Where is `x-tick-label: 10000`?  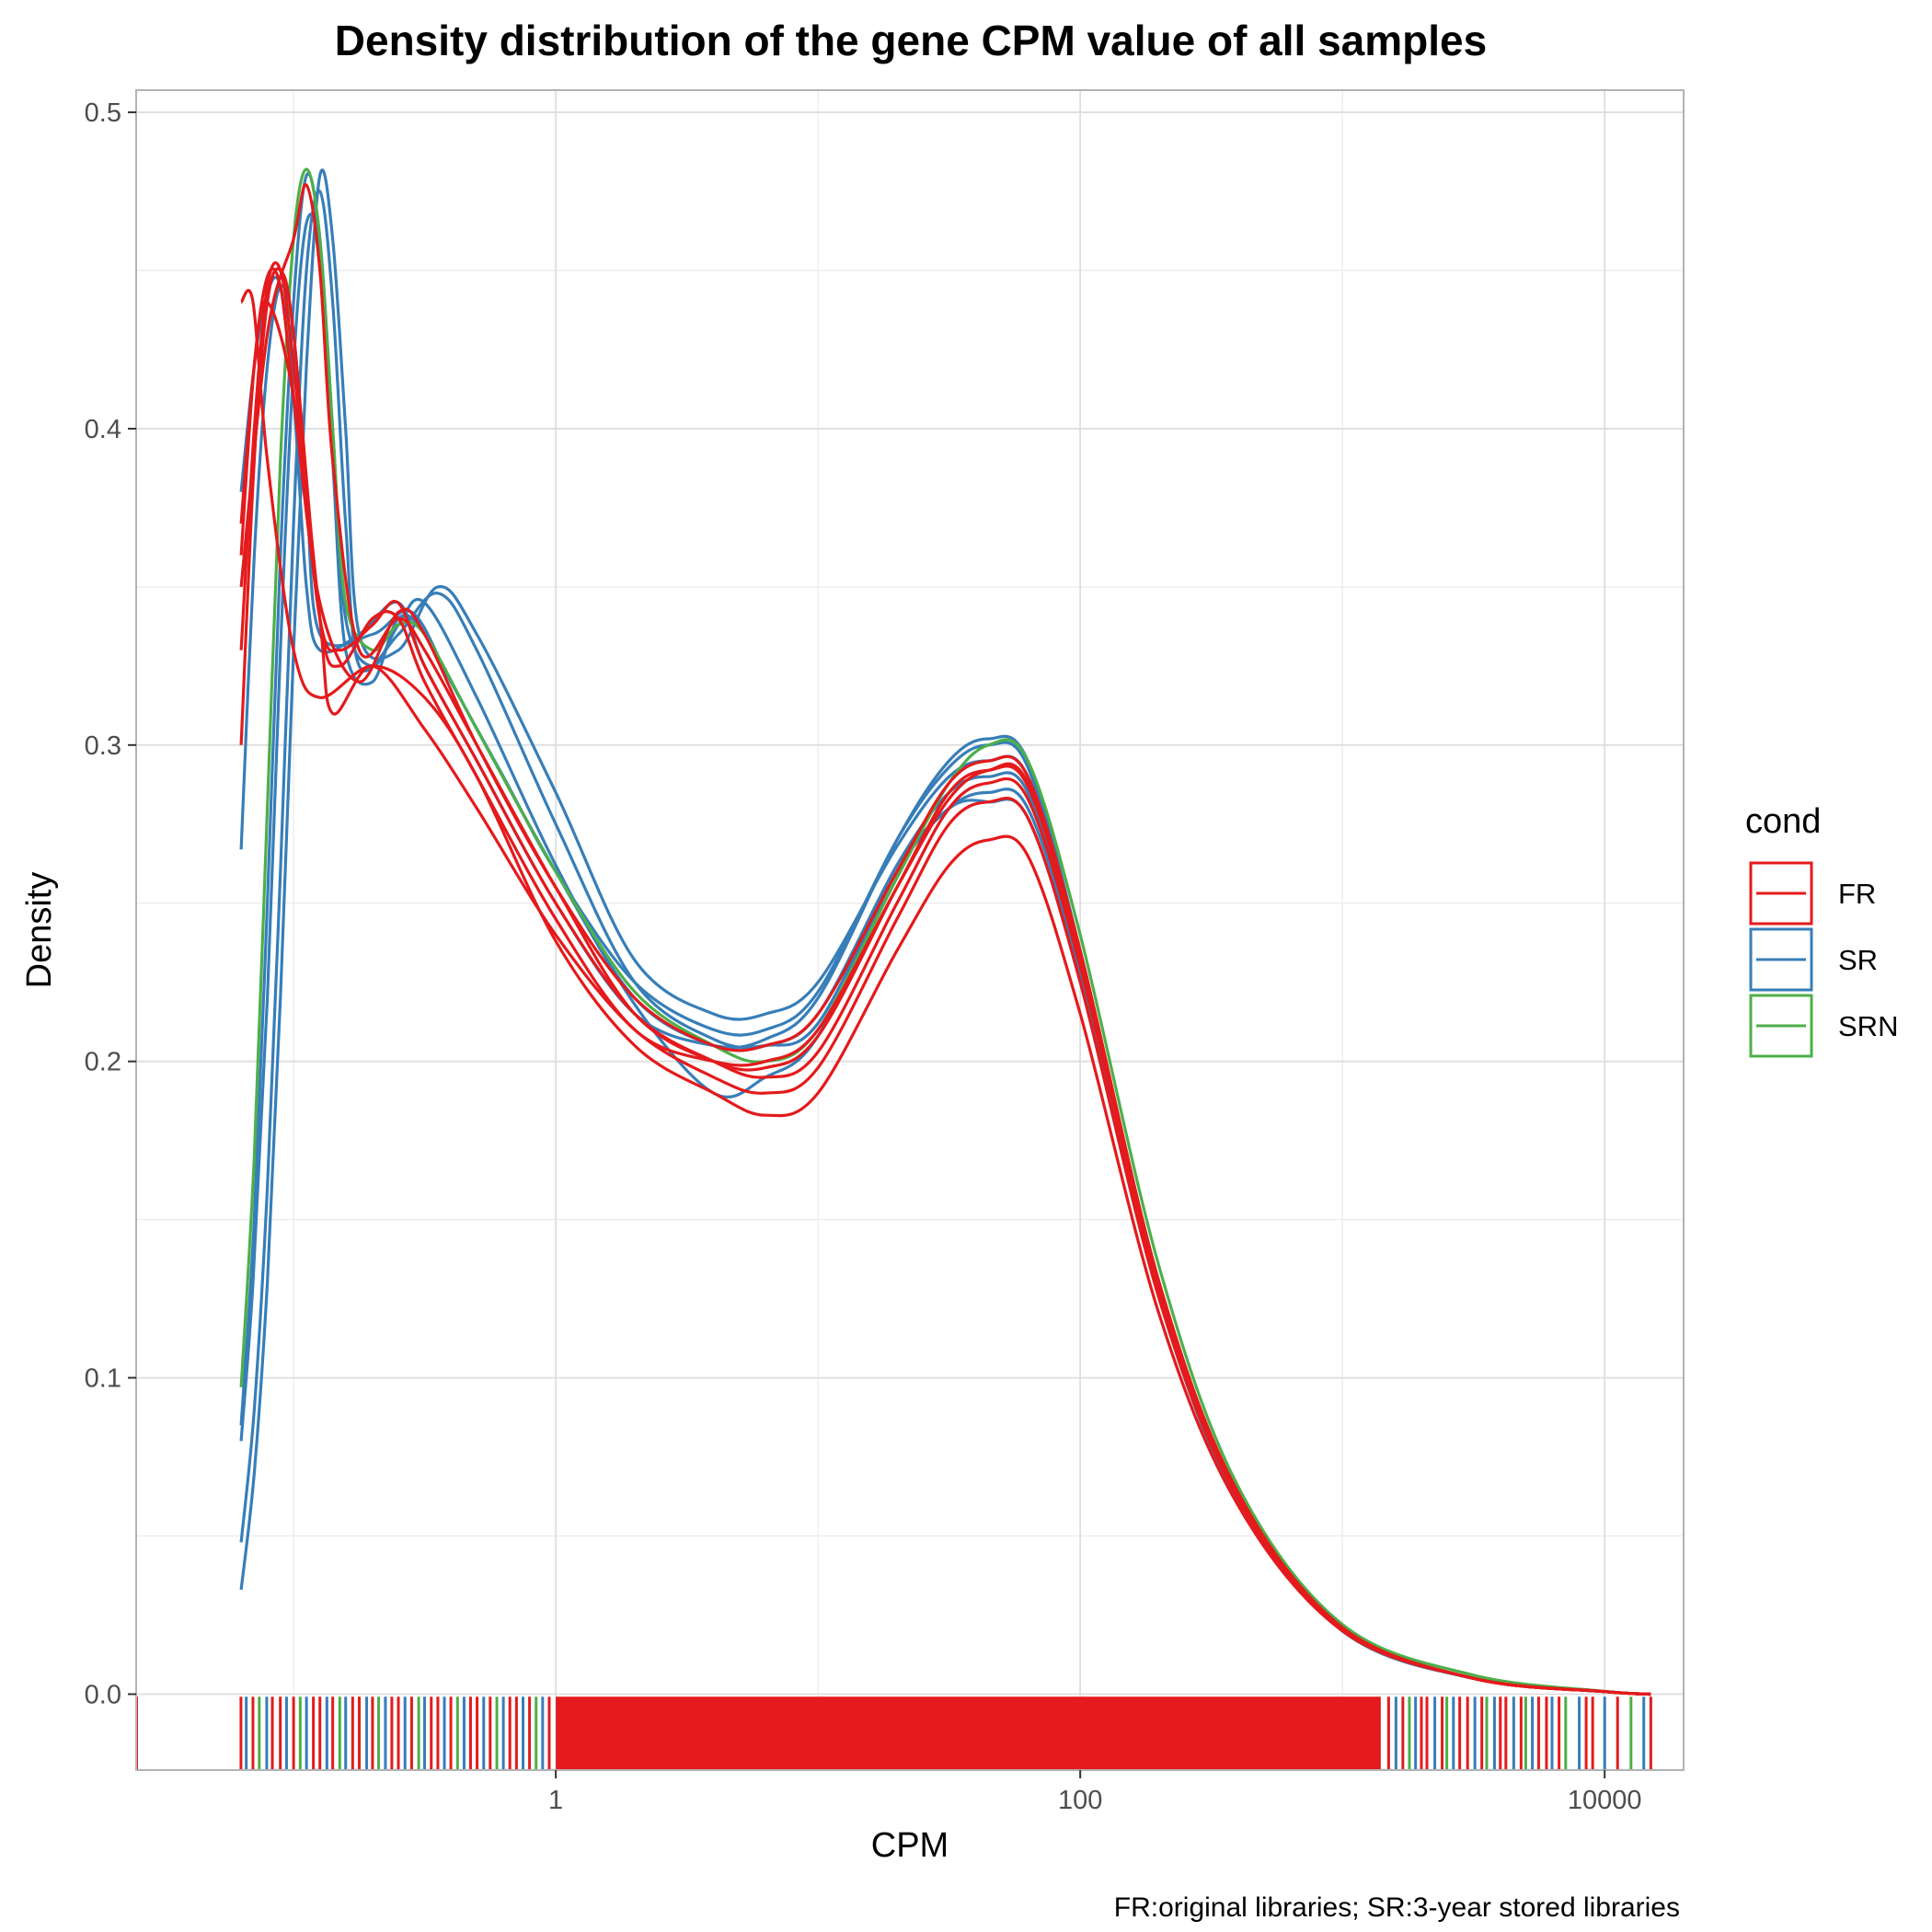 x-tick-label: 10000 is located at coordinates (1605, 1800).